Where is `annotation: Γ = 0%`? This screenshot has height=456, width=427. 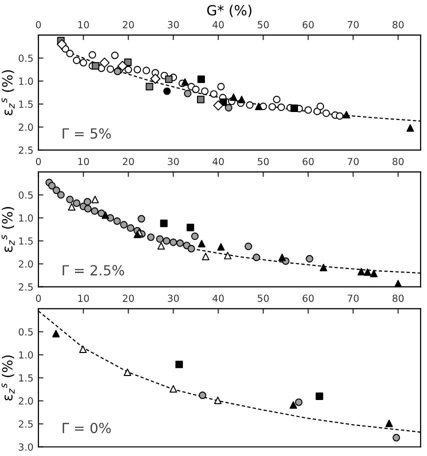 annotation: Γ = 0% is located at coordinates (86, 428).